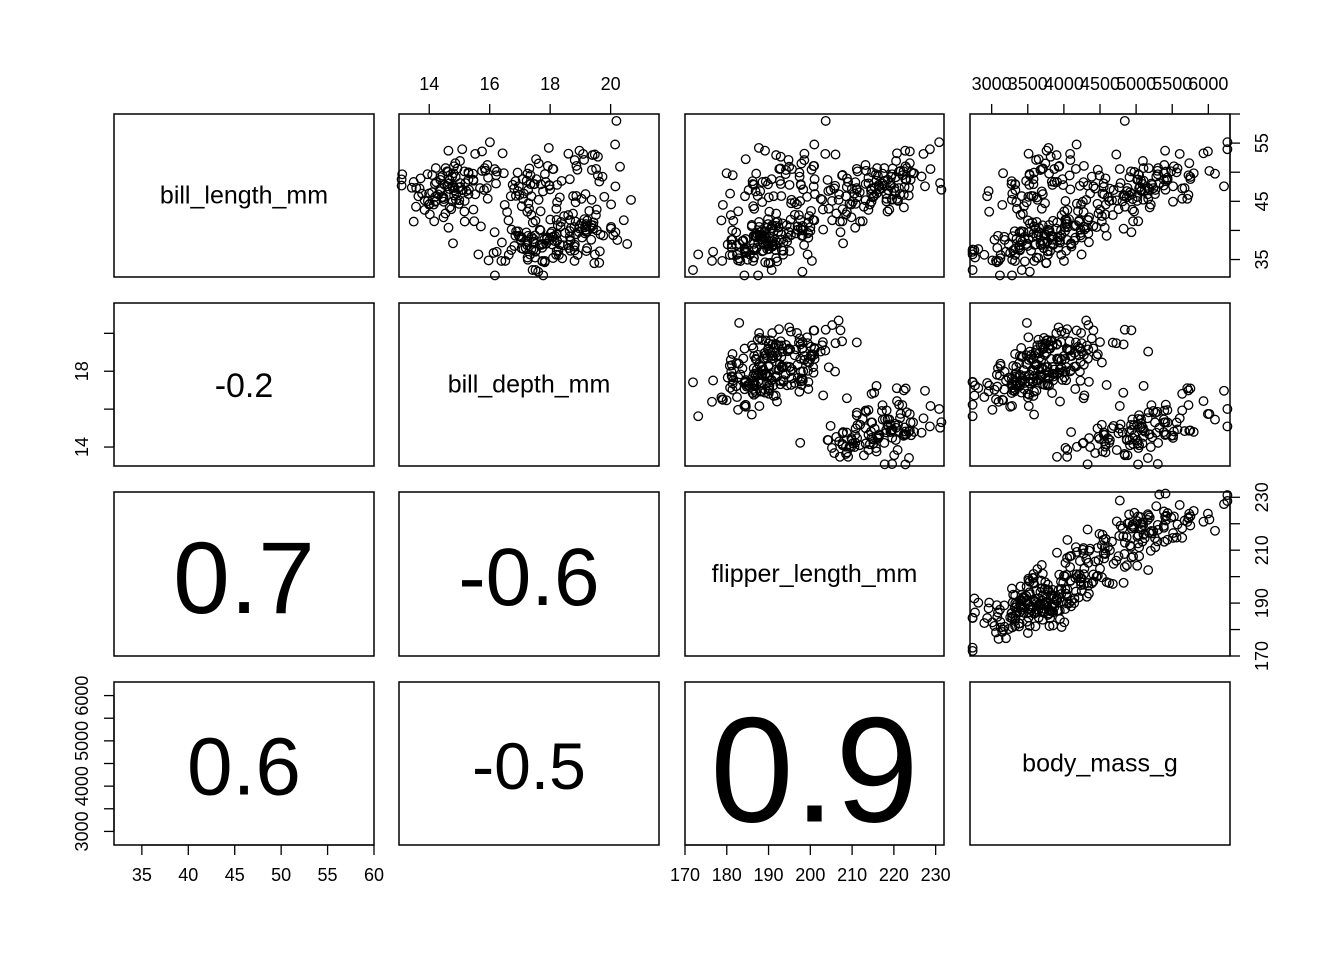  What do you see at coordinates (685, 875) in the screenshot?
I see `tick-label: 170` at bounding box center [685, 875].